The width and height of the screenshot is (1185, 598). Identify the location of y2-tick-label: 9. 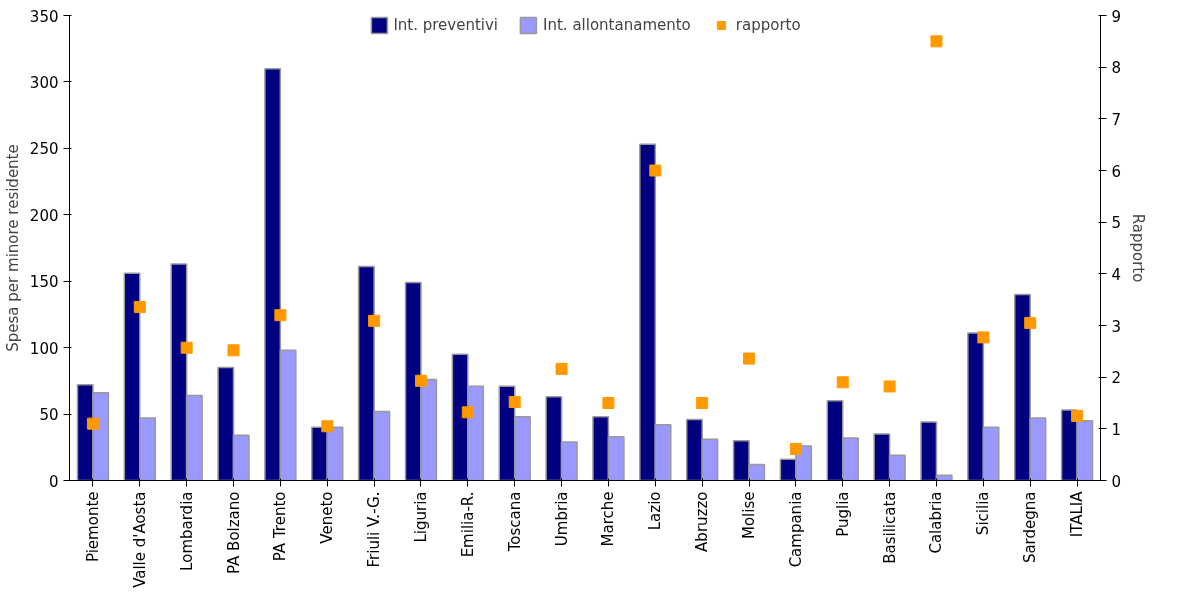
(1116, 16).